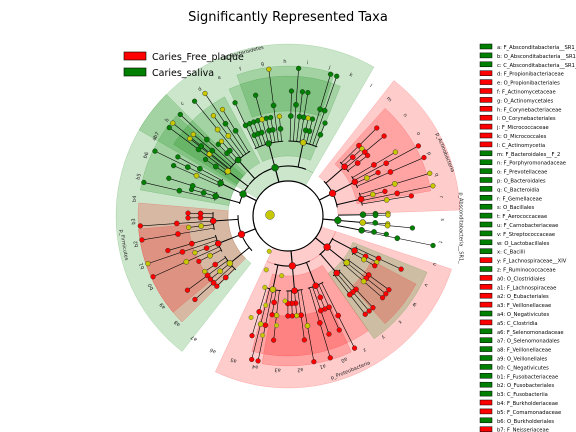 The height and width of the screenshot is (432, 576). Describe the element at coordinates (134, 221) in the screenshot. I see `tip-key-label: b3` at that location.